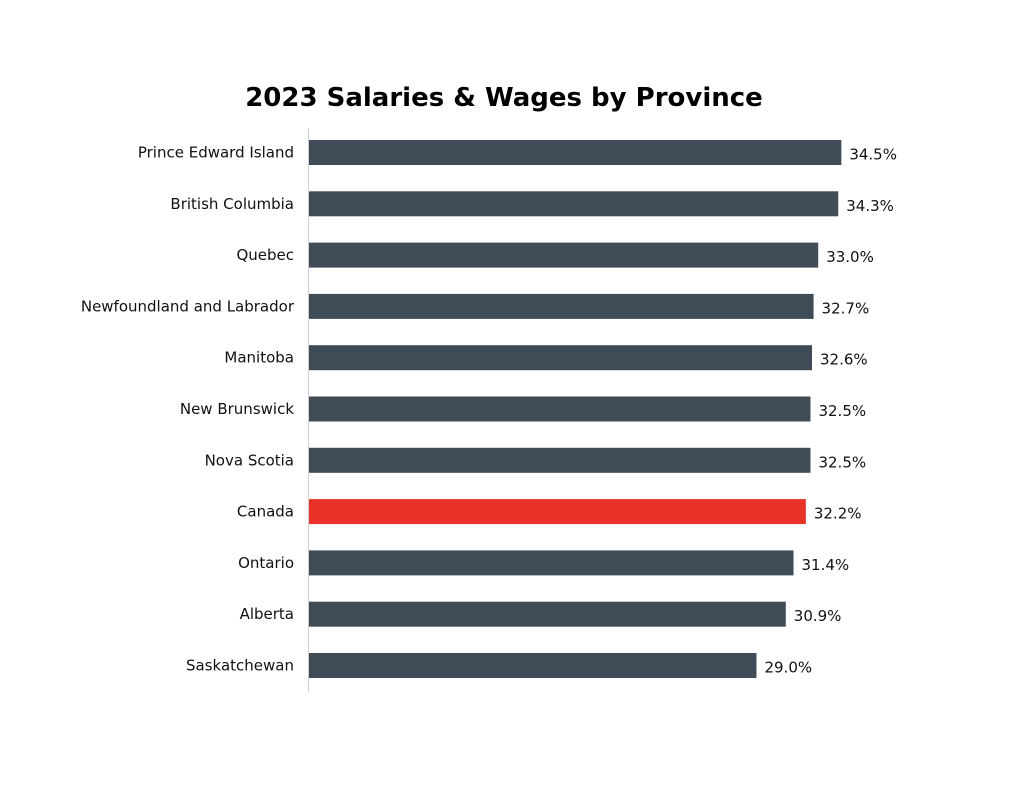 This screenshot has width=1024, height=791. What do you see at coordinates (216, 153) in the screenshot?
I see `category-label: Prince Edward Island` at bounding box center [216, 153].